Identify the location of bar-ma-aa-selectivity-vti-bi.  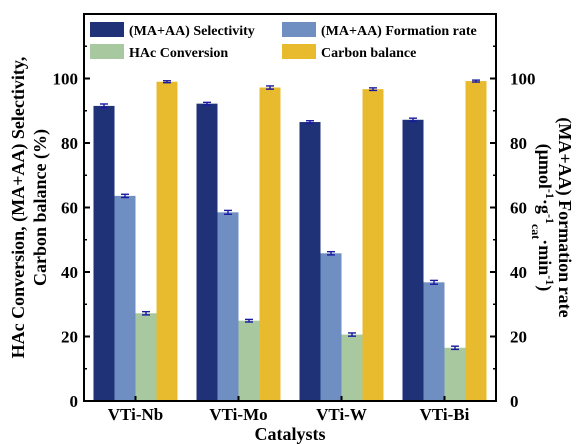
(413, 260).